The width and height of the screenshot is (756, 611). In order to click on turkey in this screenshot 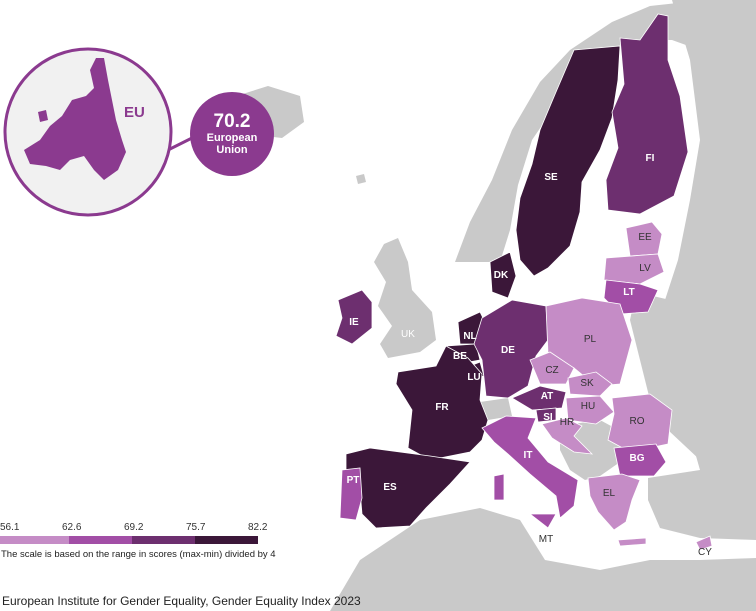, I will do `click(702, 501)`.